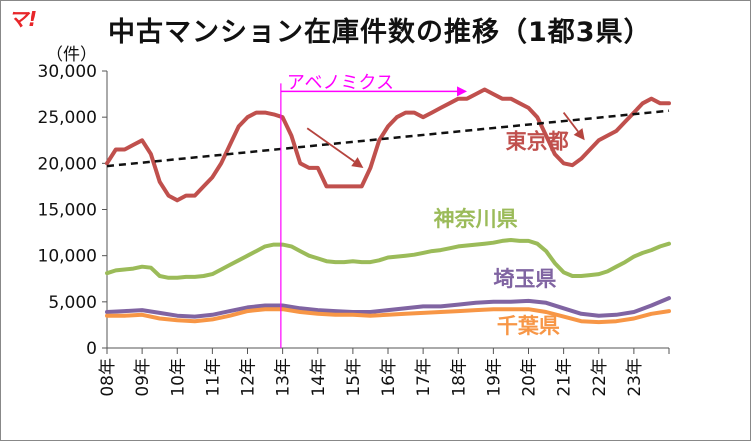 This screenshot has height=441, width=751. Describe the element at coordinates (476, 219) in the screenshot. I see `series-label: 神奈川県` at that location.